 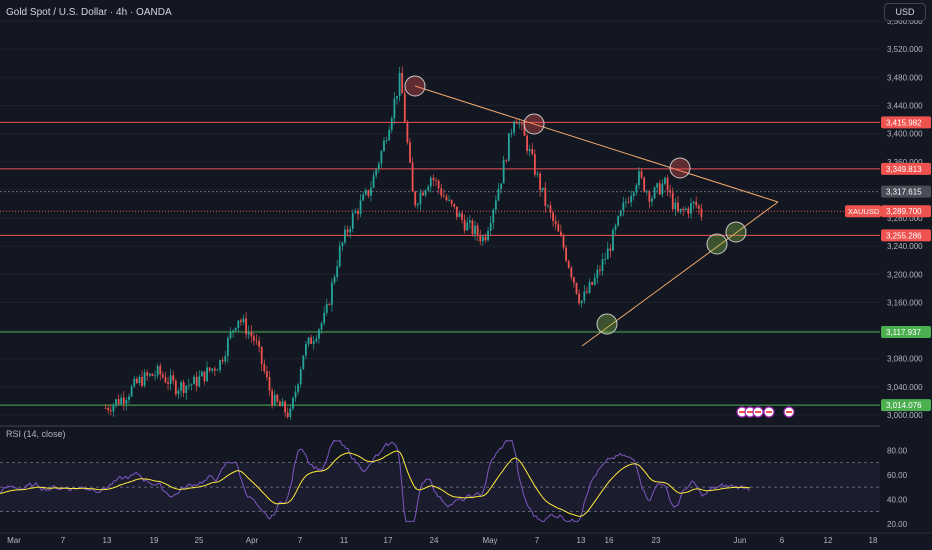 I want to click on chart-title: Gold Spot / U.S. Dollar · 4h · OANDA, so click(x=89, y=12).